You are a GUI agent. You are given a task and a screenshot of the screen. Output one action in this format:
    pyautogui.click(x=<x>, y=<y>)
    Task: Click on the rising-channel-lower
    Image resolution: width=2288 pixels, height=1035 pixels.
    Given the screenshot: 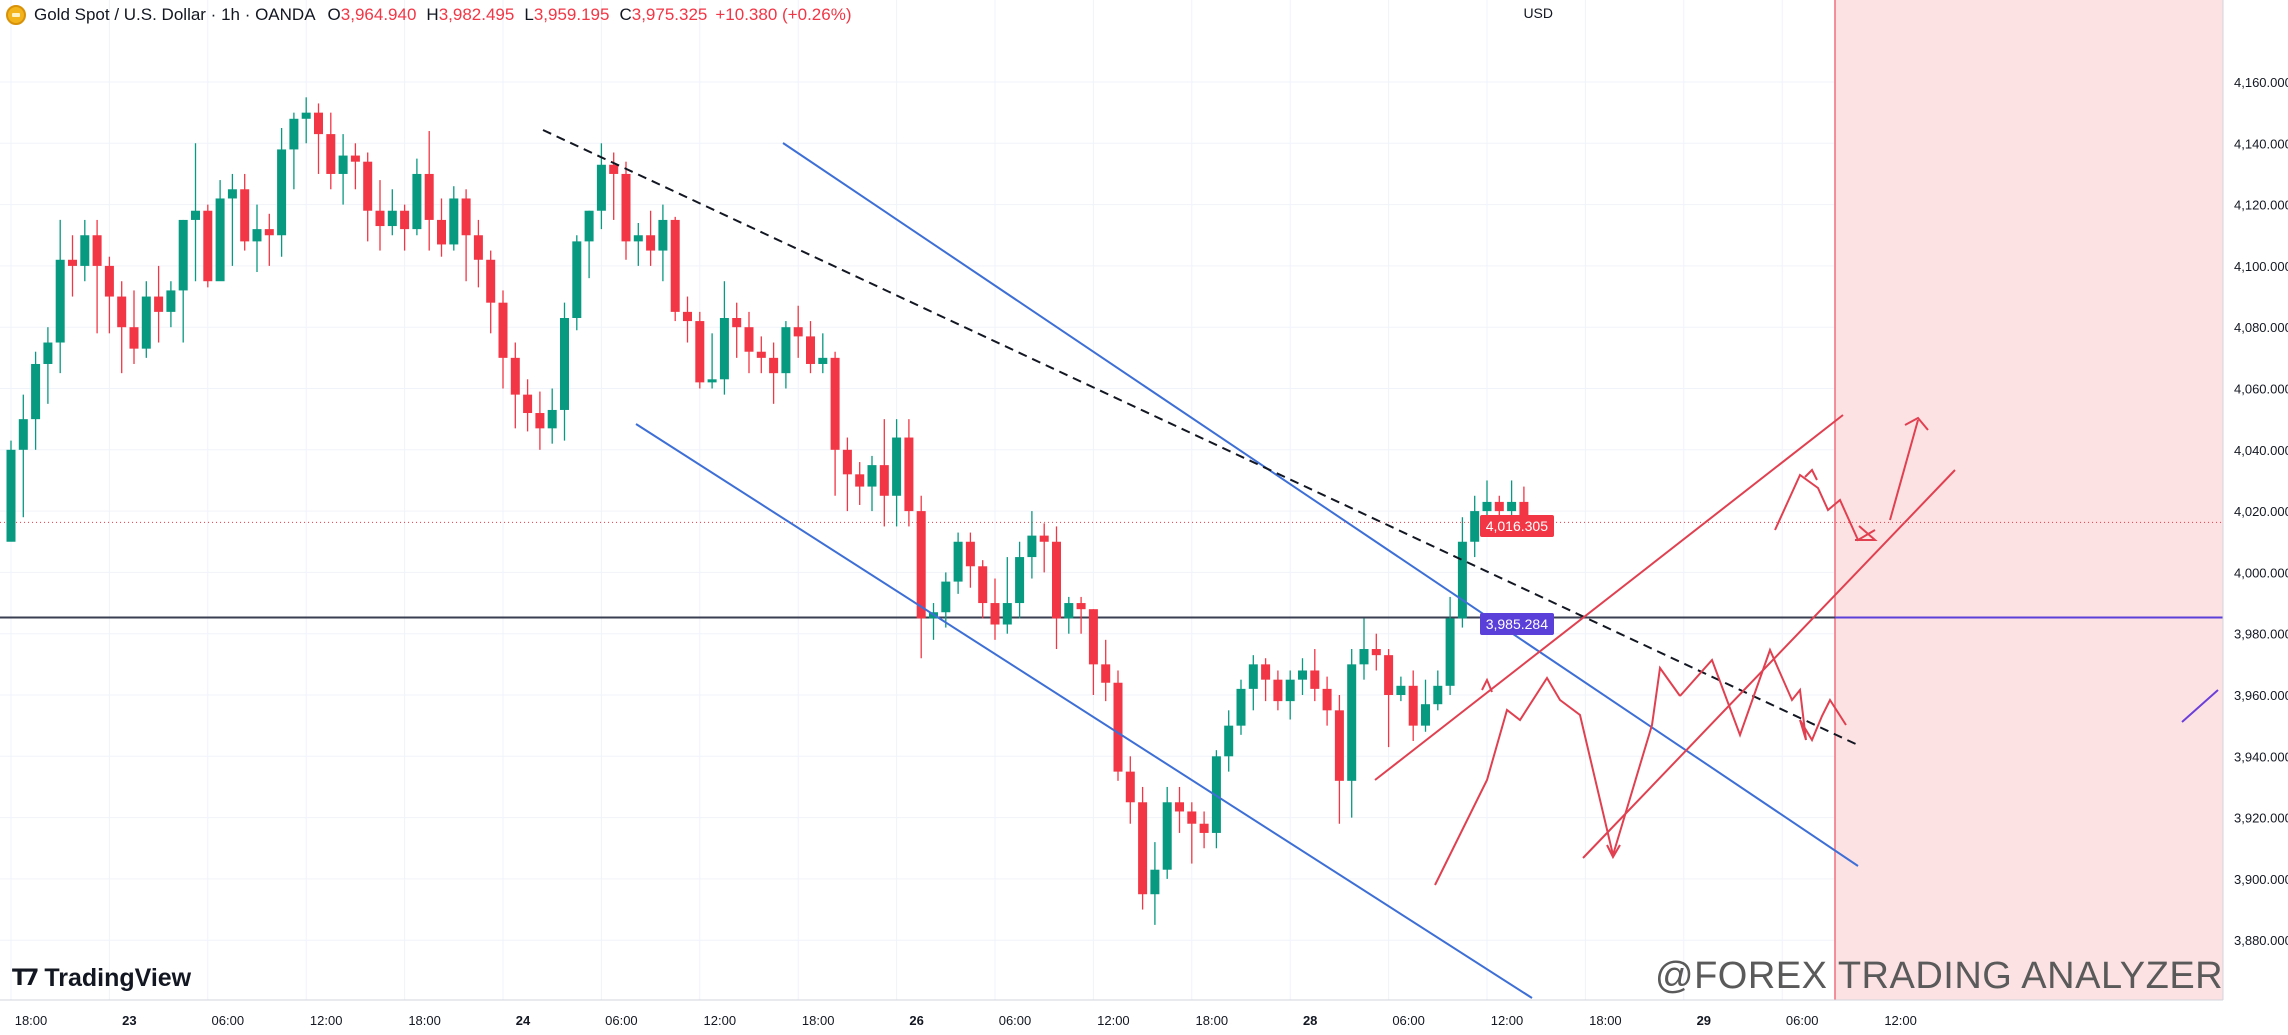 What is the action you would take?
    pyautogui.click(x=1769, y=664)
    